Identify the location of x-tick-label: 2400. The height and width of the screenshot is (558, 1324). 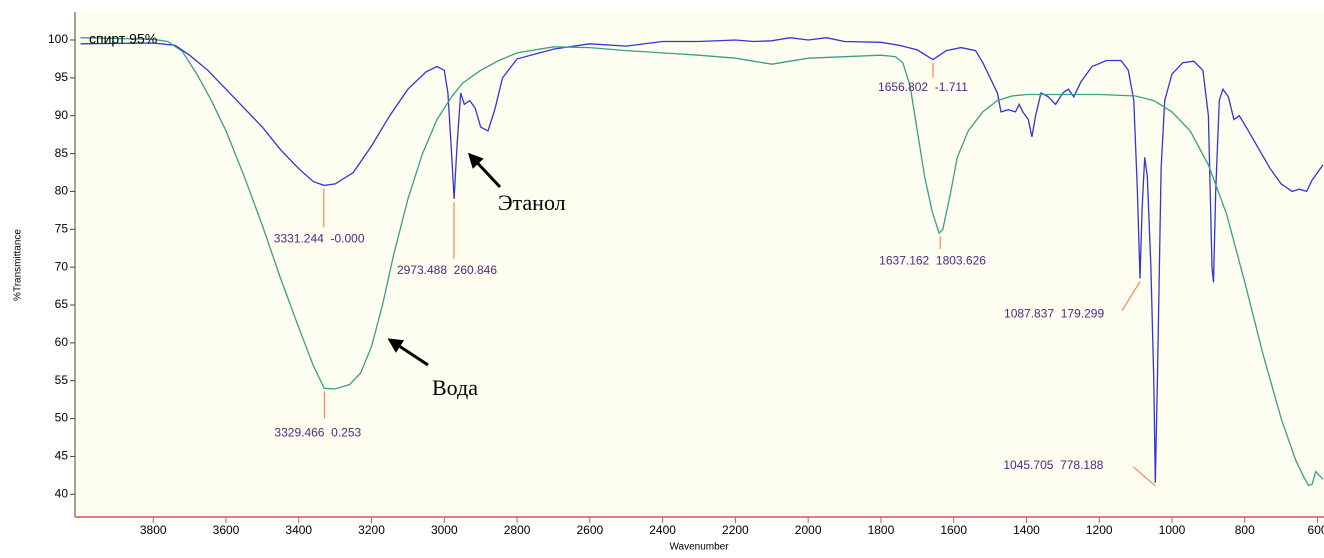
(662, 530).